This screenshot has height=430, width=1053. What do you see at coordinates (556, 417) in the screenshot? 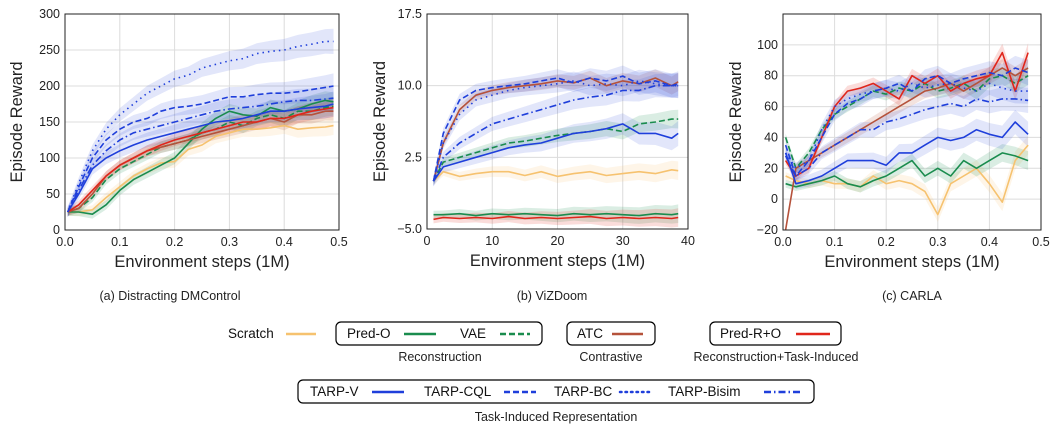
I see `legend-group-task-induced: Task-Induced Representation` at bounding box center [556, 417].